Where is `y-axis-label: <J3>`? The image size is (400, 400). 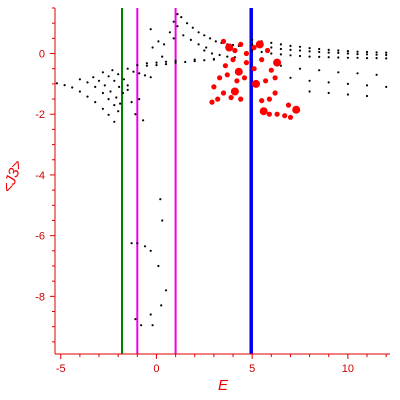
y-axis-label: <J3> is located at coordinates (13, 176).